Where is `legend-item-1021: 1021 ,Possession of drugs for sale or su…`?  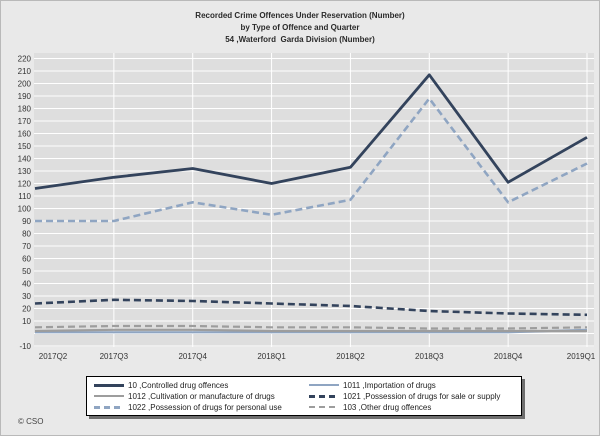
legend-item-1021: 1021 ,Possession of drugs for sale or su… is located at coordinates (410, 396).